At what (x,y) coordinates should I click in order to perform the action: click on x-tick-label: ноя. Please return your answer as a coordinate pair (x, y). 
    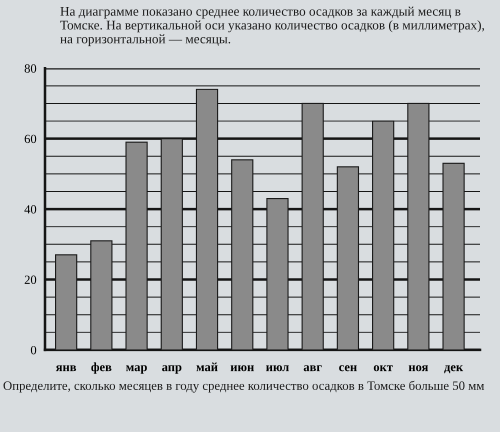
    Looking at the image, I should click on (418, 368).